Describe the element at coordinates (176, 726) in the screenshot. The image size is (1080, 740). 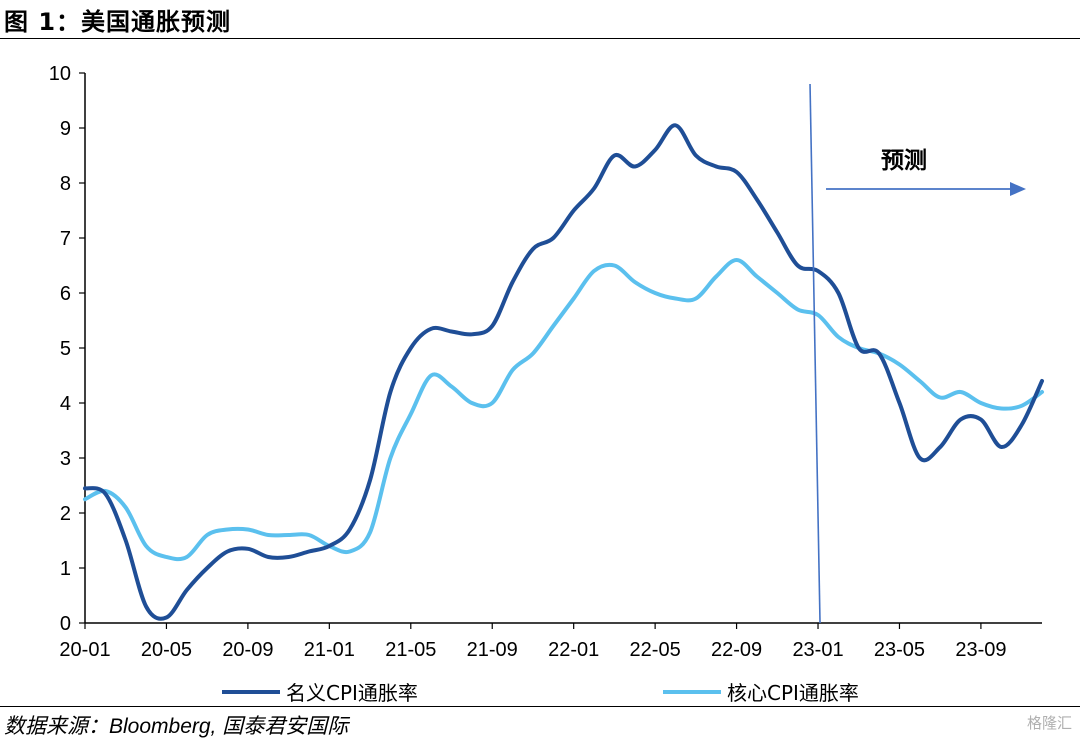
I see `source-note: 数据来源：Bloomberg, 国泰君安国际` at that location.